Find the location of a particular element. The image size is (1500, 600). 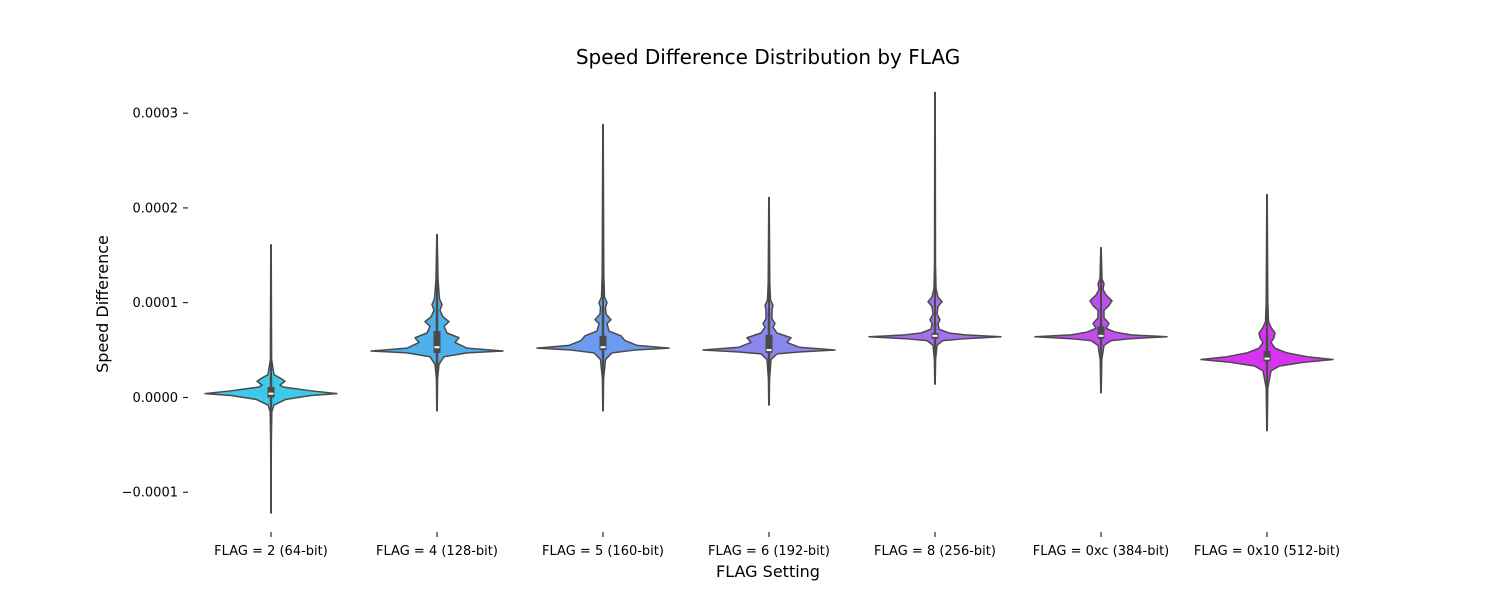

y-tick-label: 0.0000 is located at coordinates (156, 398).